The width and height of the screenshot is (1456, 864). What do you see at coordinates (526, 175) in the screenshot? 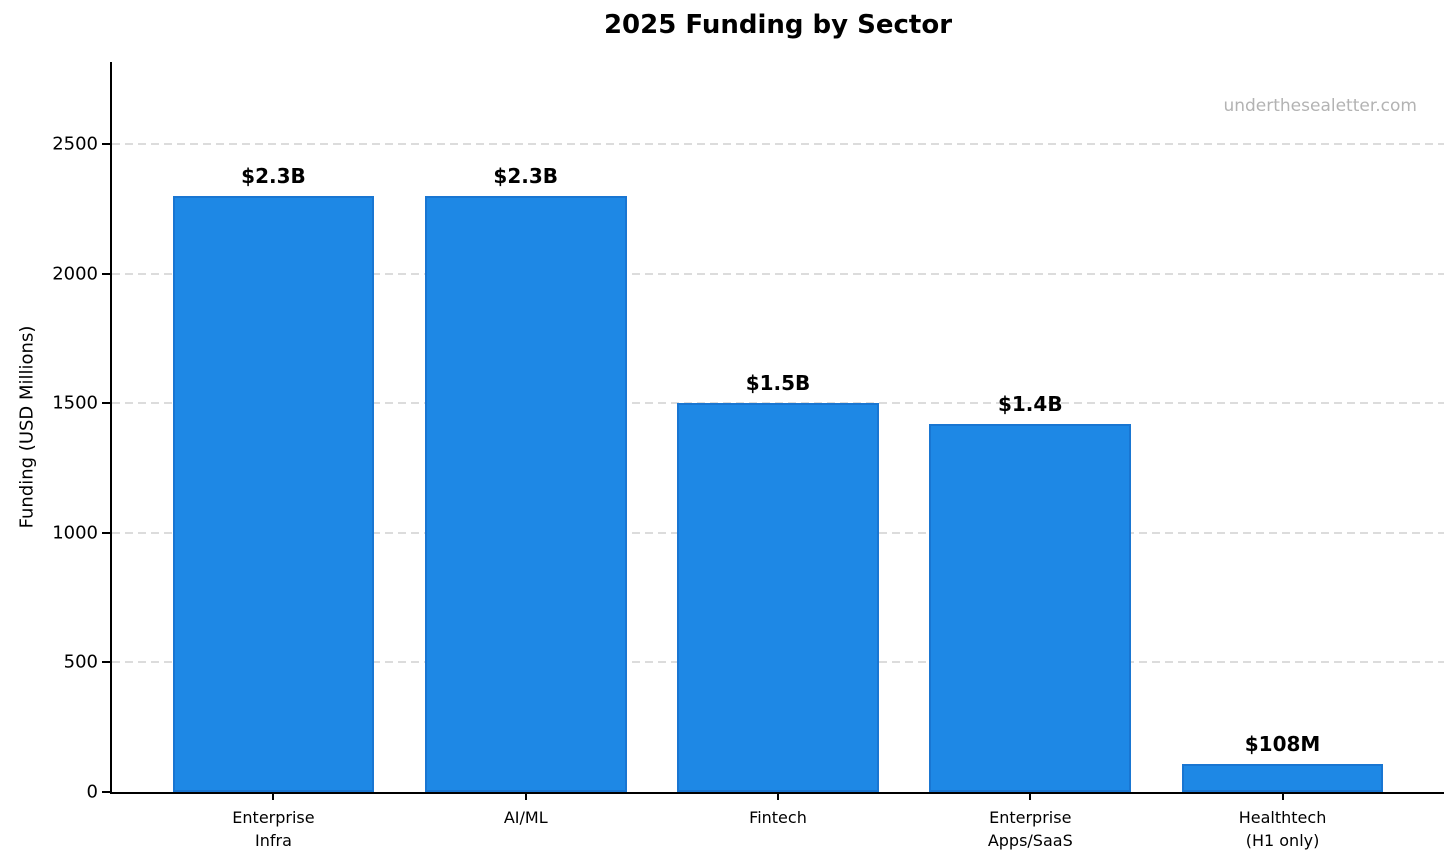
I see `bar-value-label-2: $2.3B` at bounding box center [526, 175].